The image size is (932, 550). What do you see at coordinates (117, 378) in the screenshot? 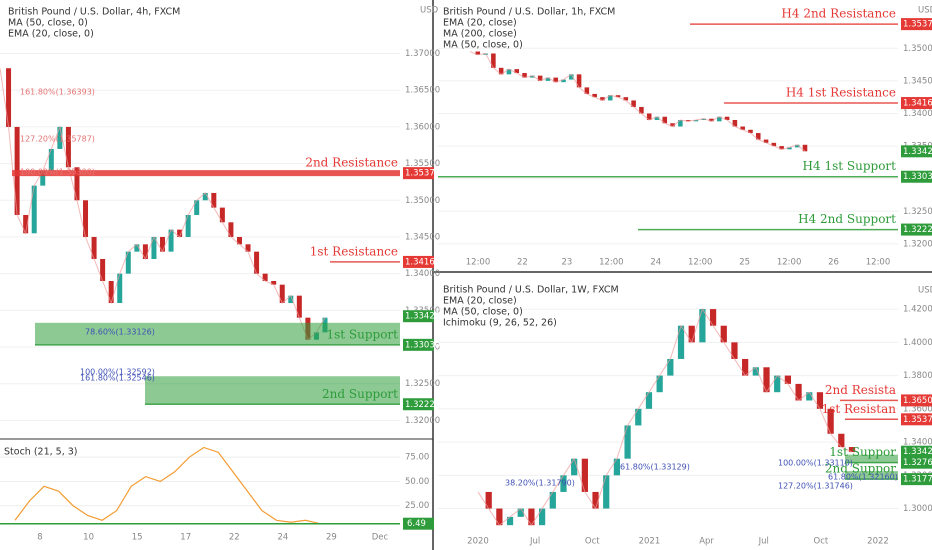
I see `fib-label: 161.80%(1.32546)` at bounding box center [117, 378].